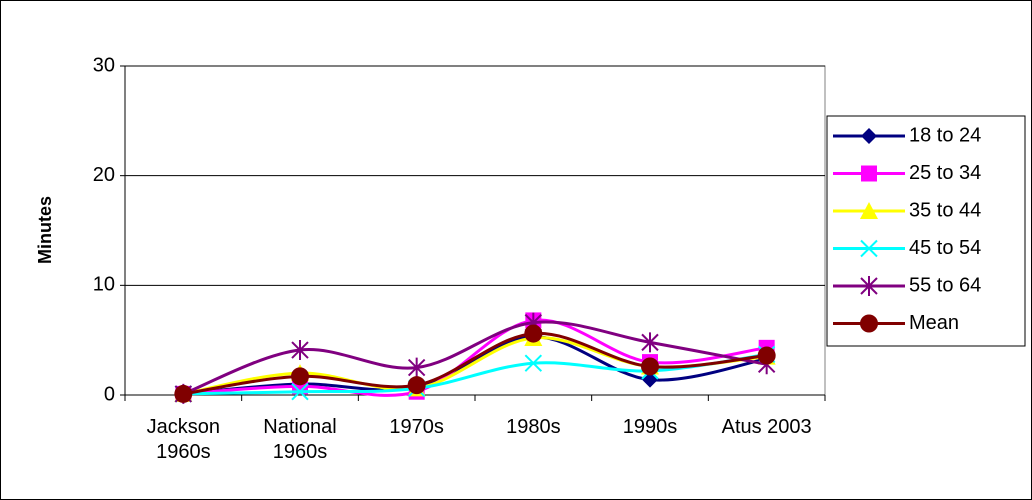 Image resolution: width=1032 pixels, height=500 pixels. Describe the element at coordinates (650, 427) in the screenshot. I see `x-tick-label: 1990s` at that location.